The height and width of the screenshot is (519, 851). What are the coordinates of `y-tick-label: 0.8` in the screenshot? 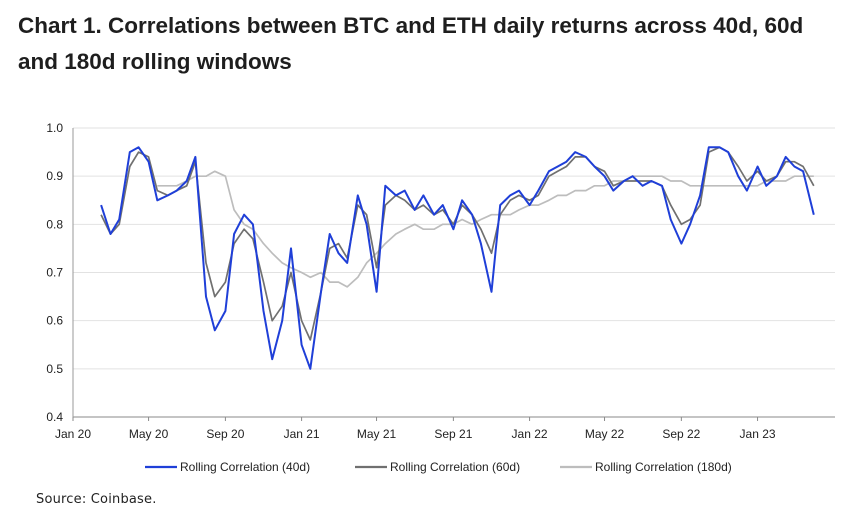 It's located at (54, 224).